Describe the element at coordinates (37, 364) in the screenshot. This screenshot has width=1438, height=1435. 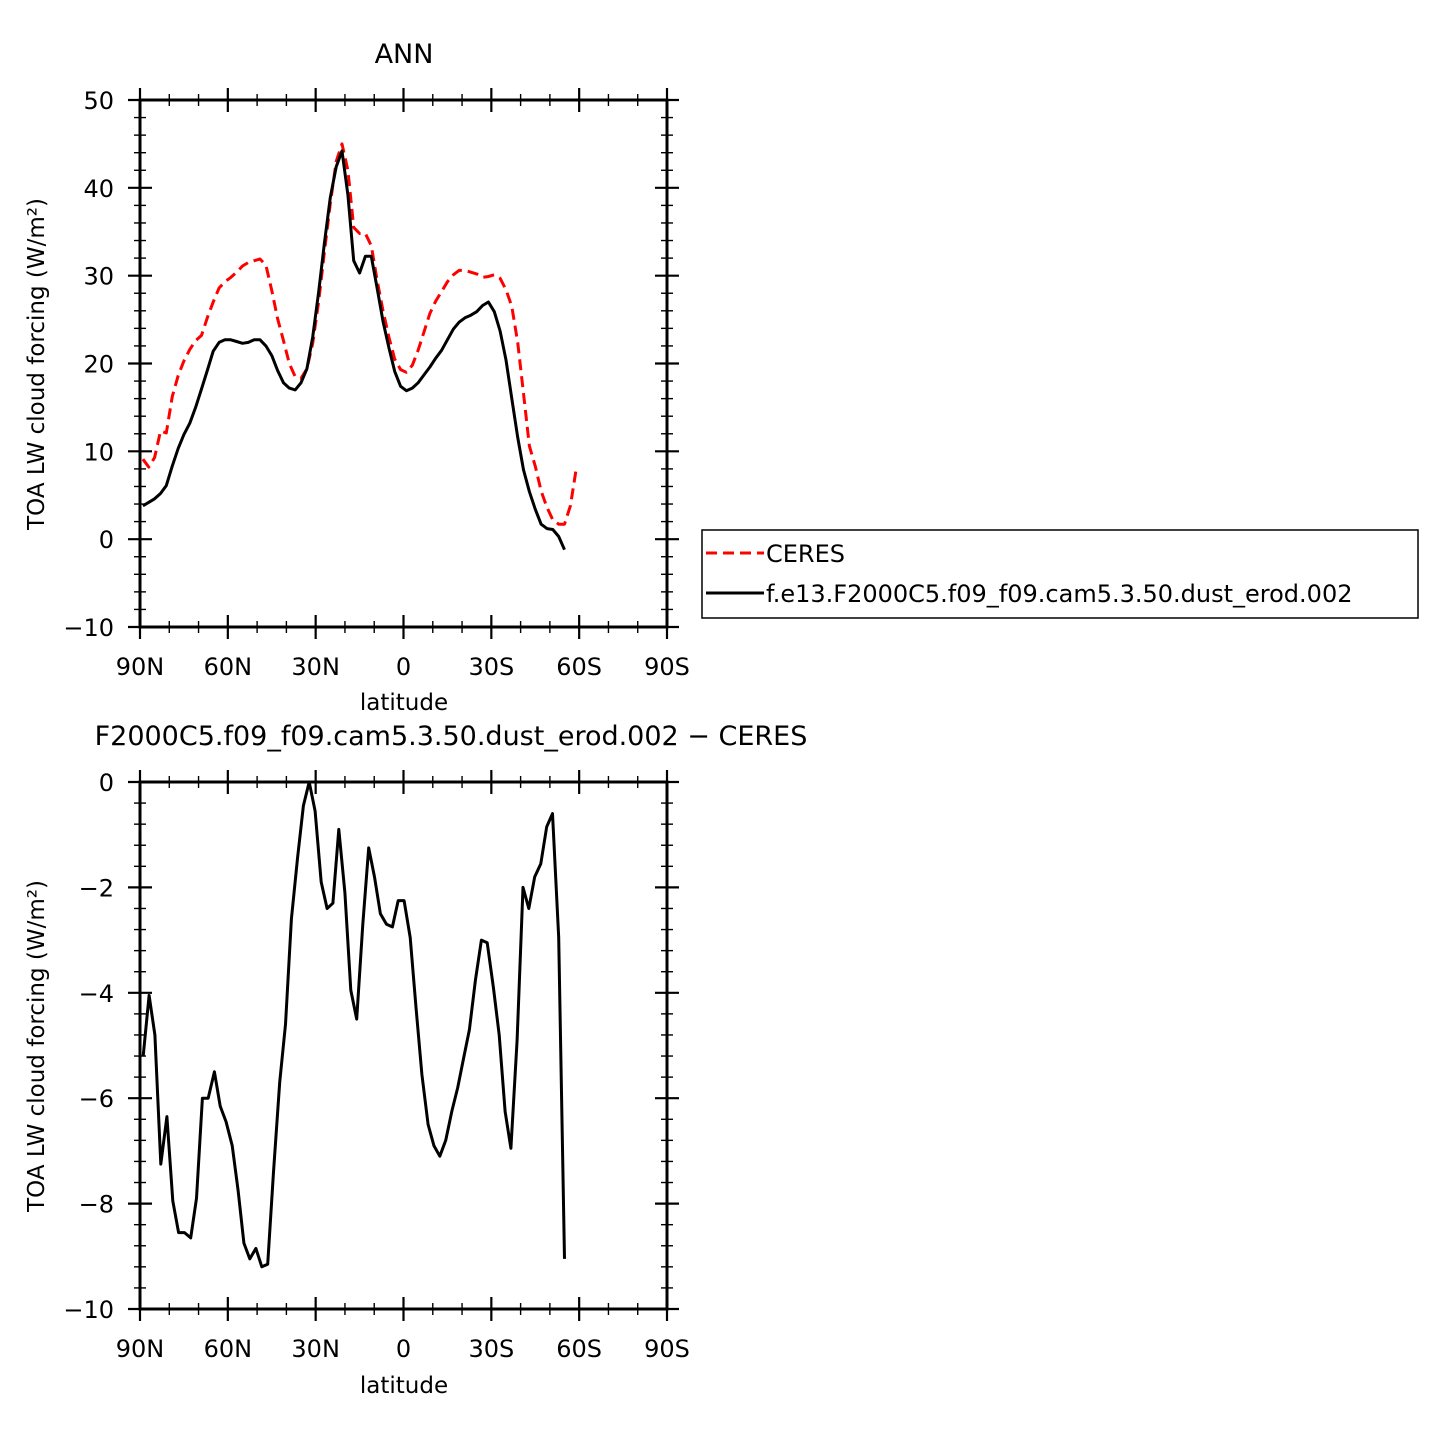
I see `top-y-axis-title: TOA LW cloud forcing (W/m²)` at that location.